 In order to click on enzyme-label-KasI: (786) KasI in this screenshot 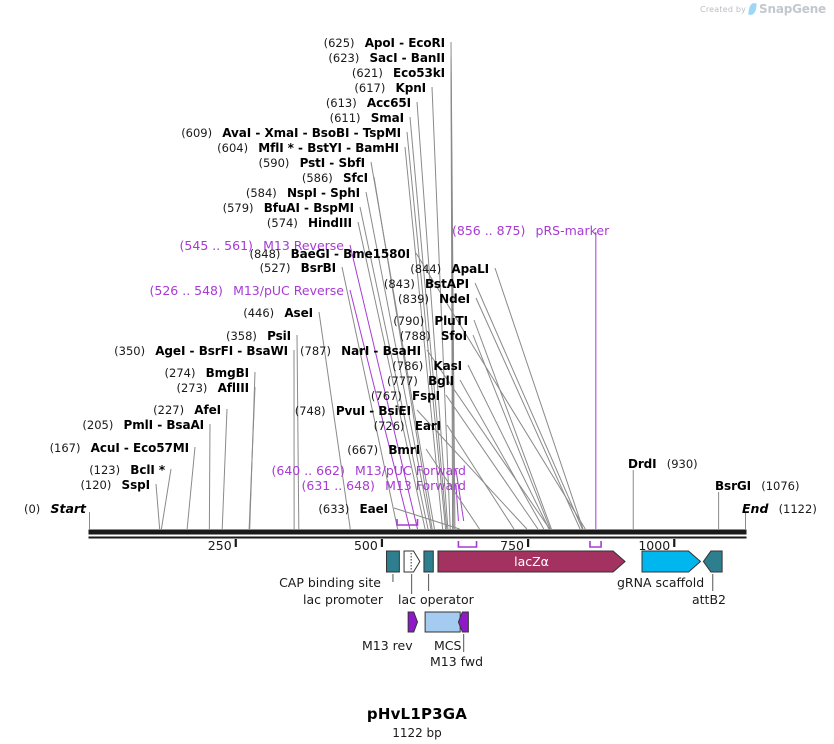, I will do `click(427, 365)`.